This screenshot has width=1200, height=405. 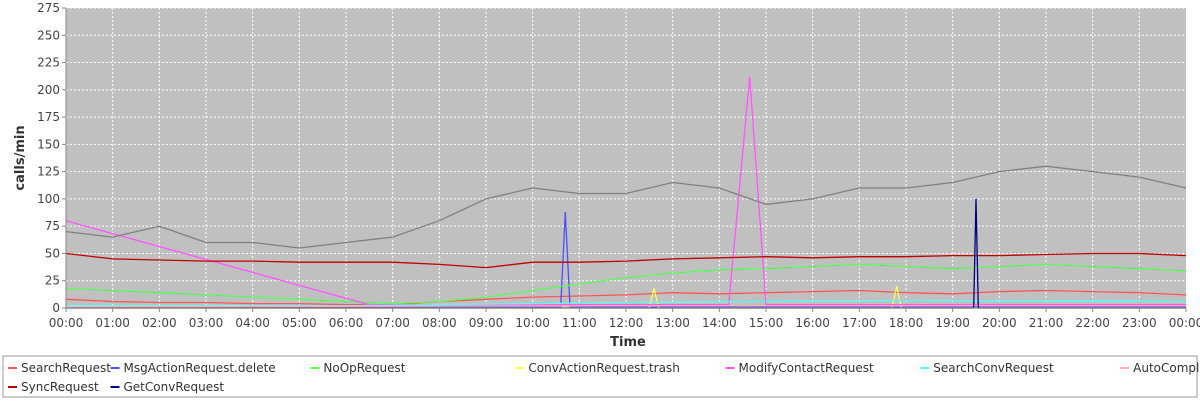 I want to click on y-tick-label: 100, so click(x=48, y=199).